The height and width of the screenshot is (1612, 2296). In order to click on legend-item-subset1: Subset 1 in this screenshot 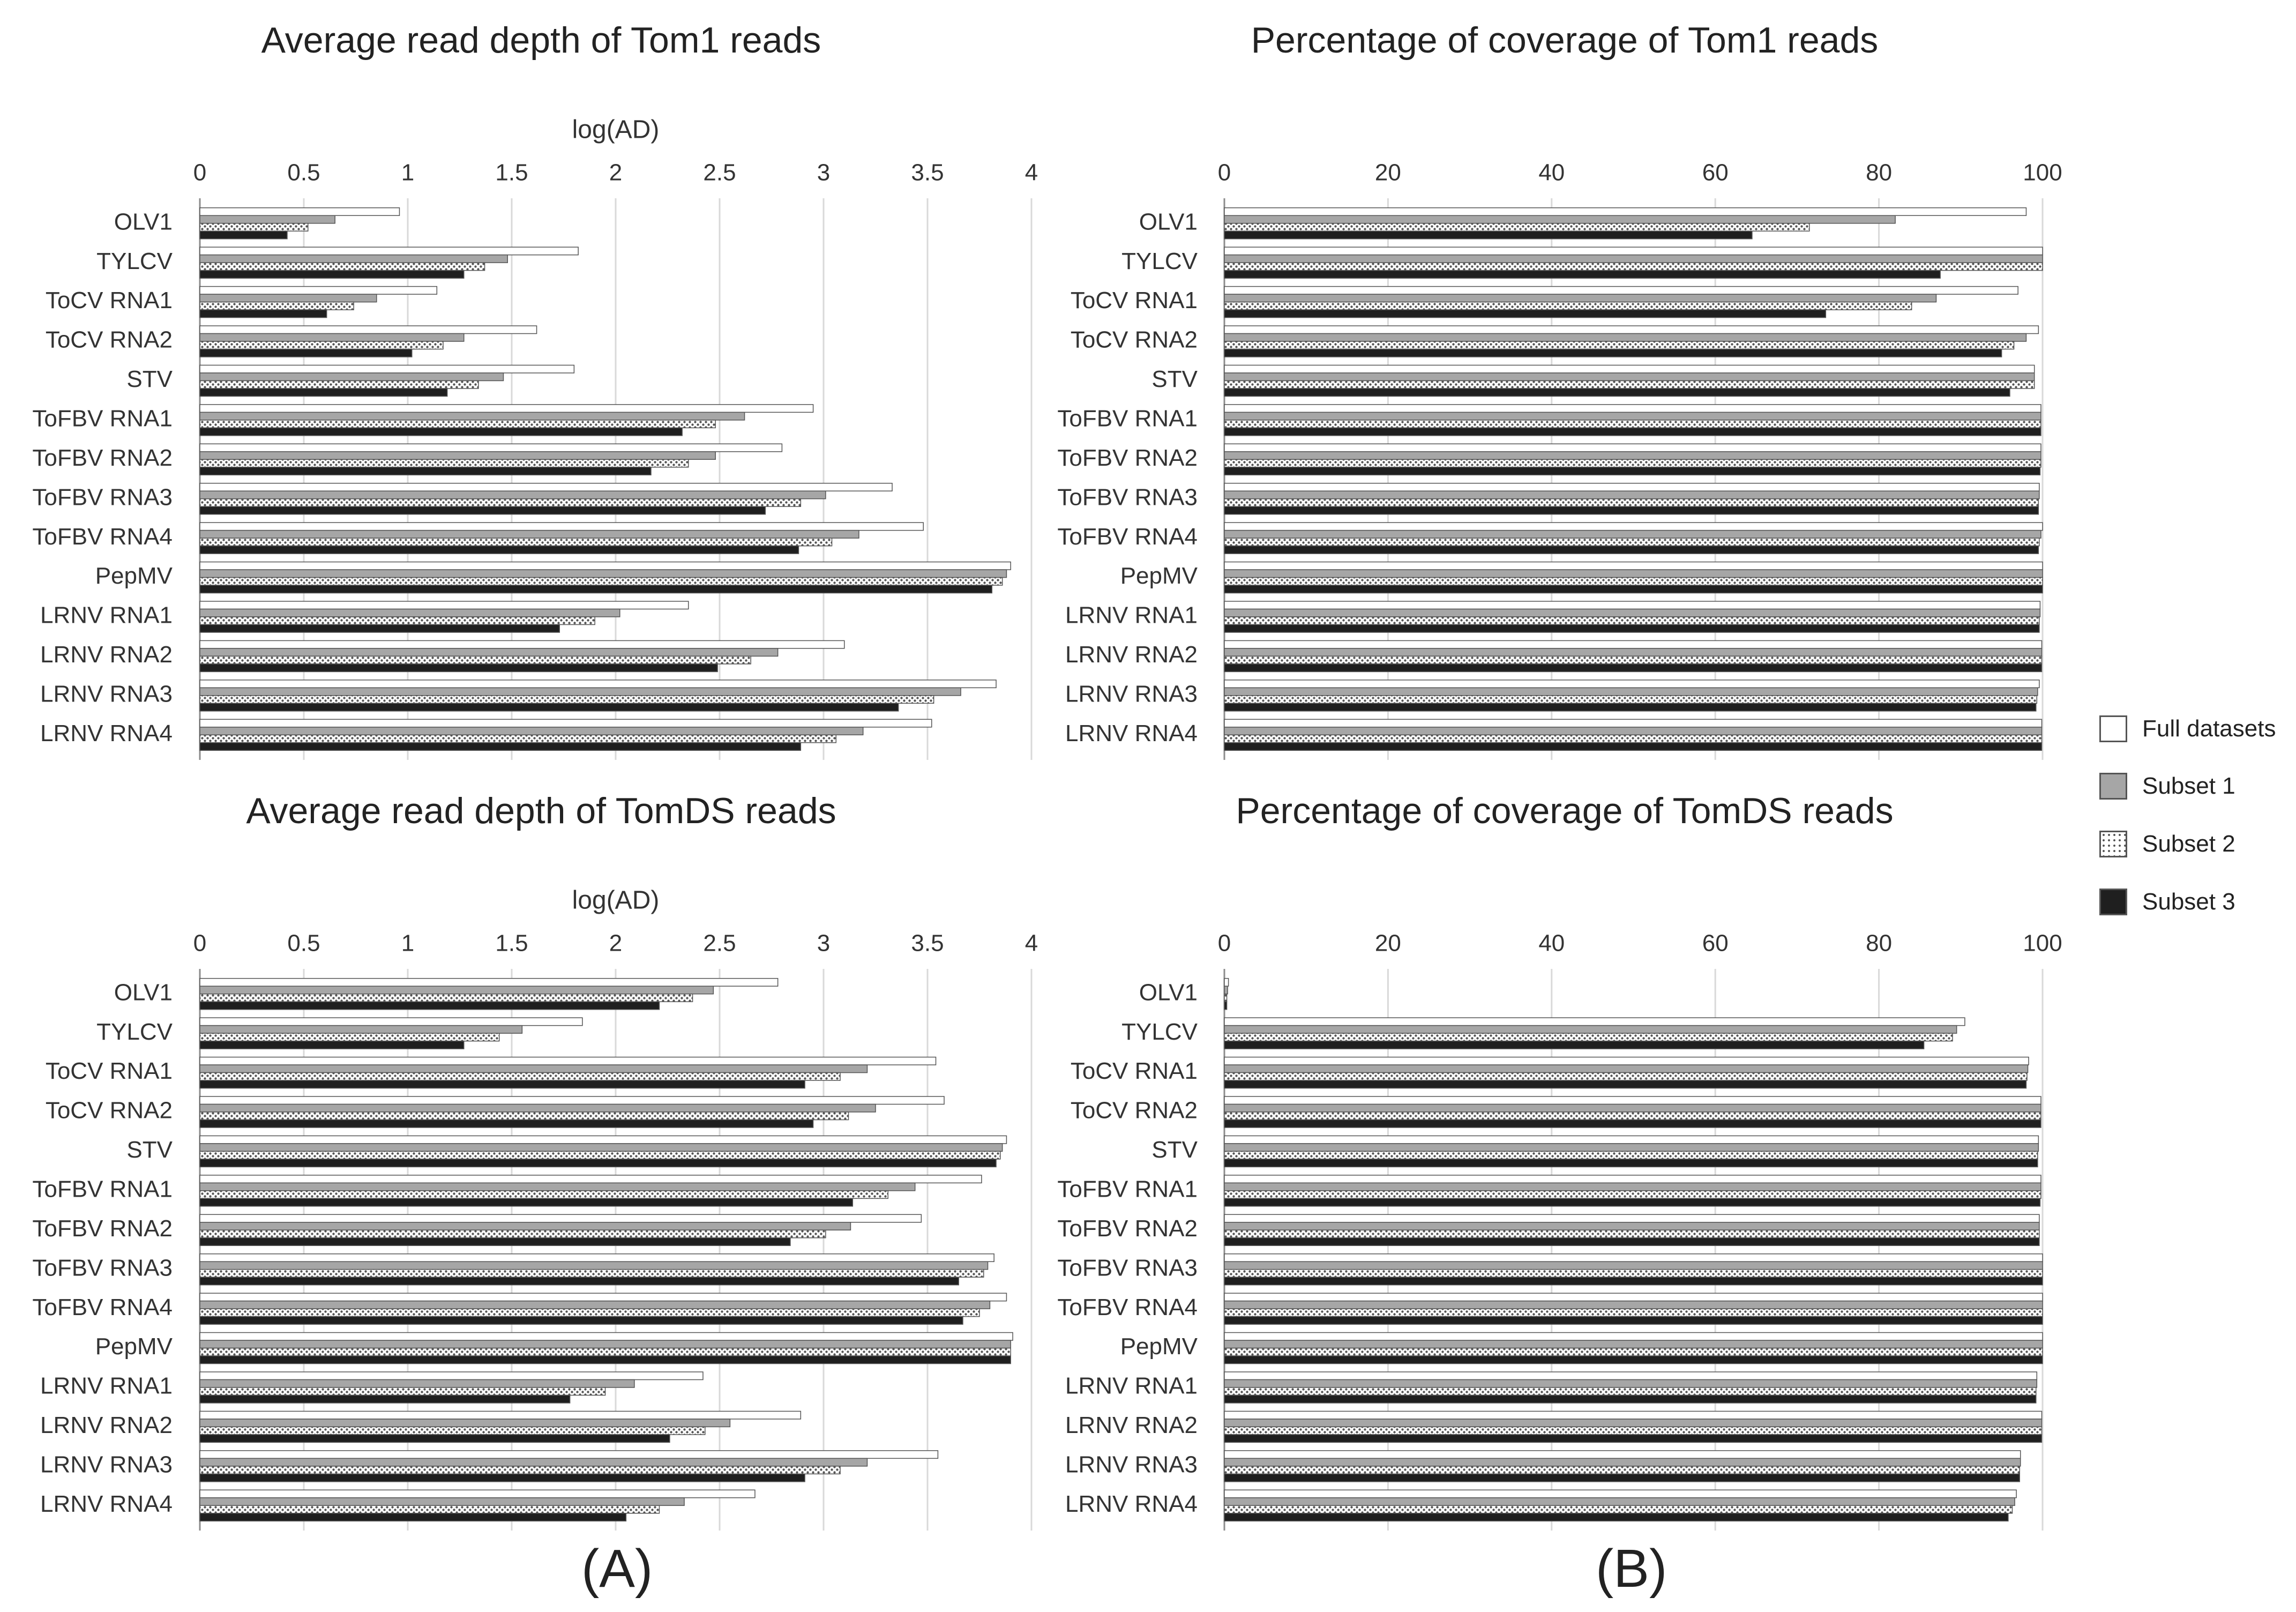, I will do `click(2167, 787)`.